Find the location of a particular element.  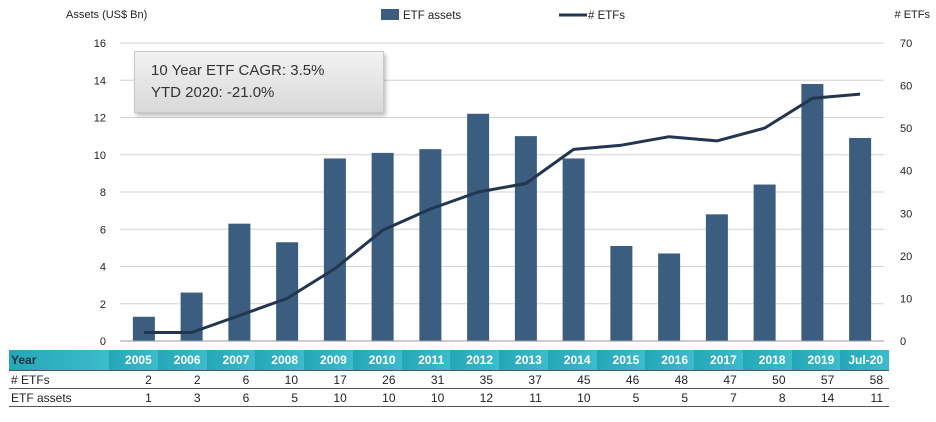

table-cell: 46 is located at coordinates (621, 379).